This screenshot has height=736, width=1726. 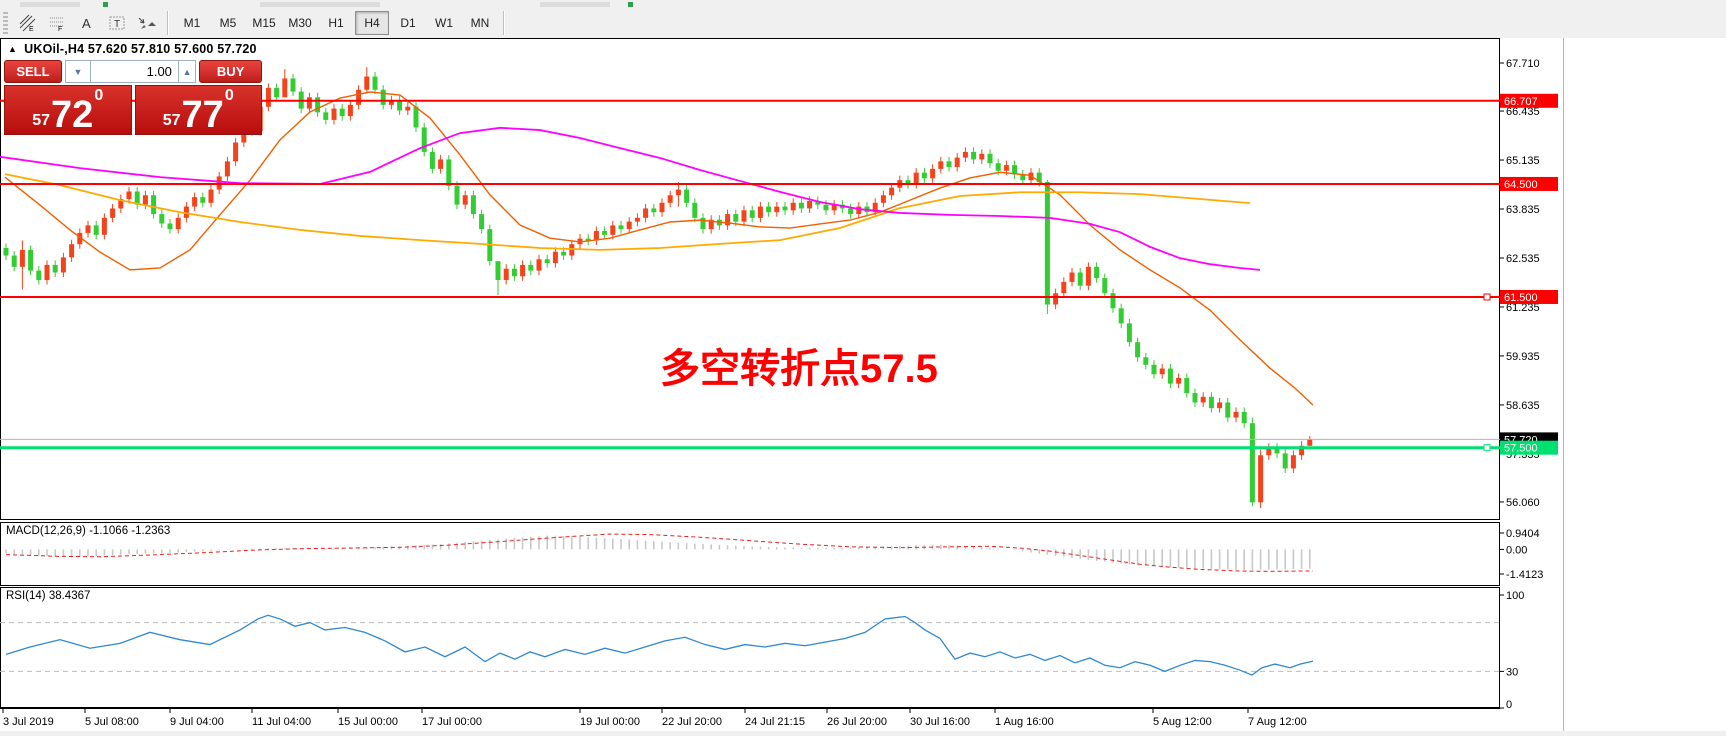 What do you see at coordinates (452, 722) in the screenshot?
I see `svg-text: 17 Jul 00:00` at bounding box center [452, 722].